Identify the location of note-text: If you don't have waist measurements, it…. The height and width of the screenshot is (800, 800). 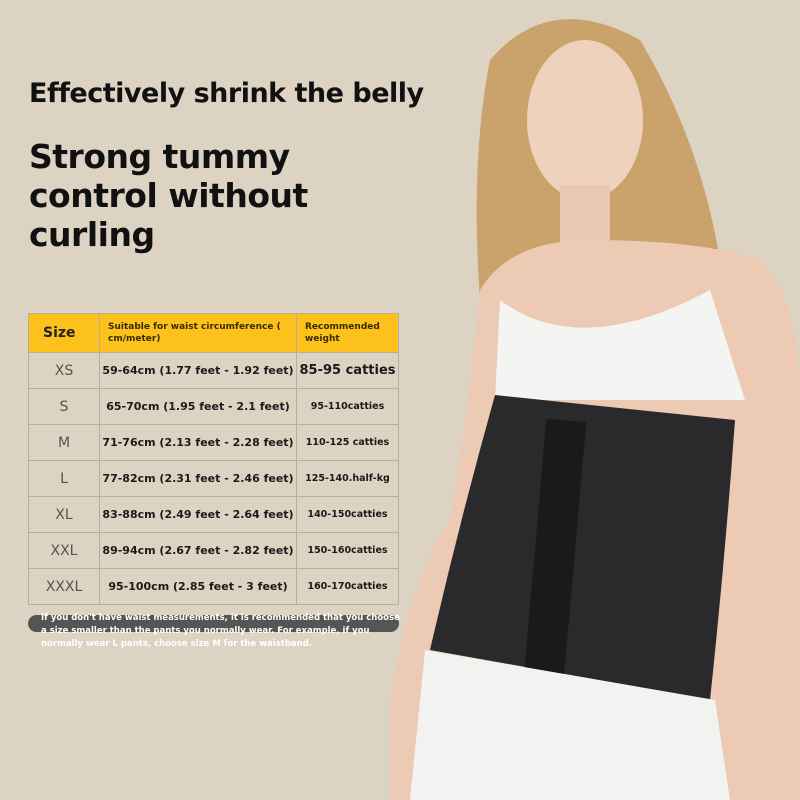
(220, 631).